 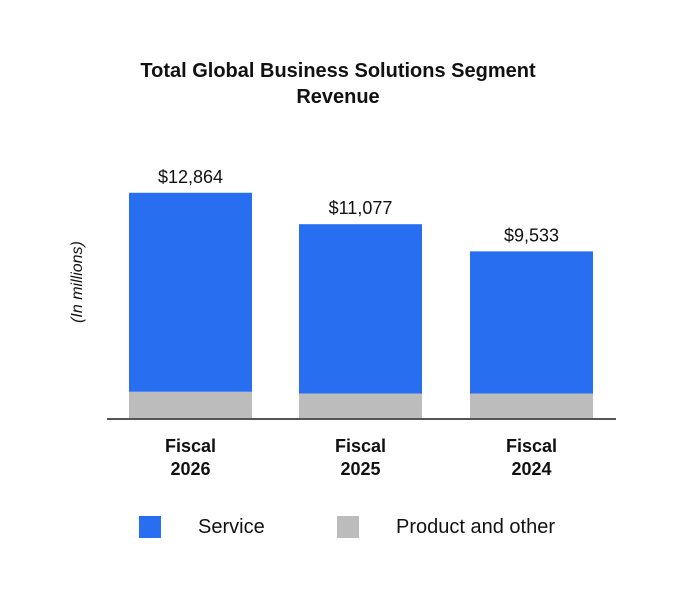 What do you see at coordinates (360, 469) in the screenshot?
I see `x-tick-label-1-line-1: 2025` at bounding box center [360, 469].